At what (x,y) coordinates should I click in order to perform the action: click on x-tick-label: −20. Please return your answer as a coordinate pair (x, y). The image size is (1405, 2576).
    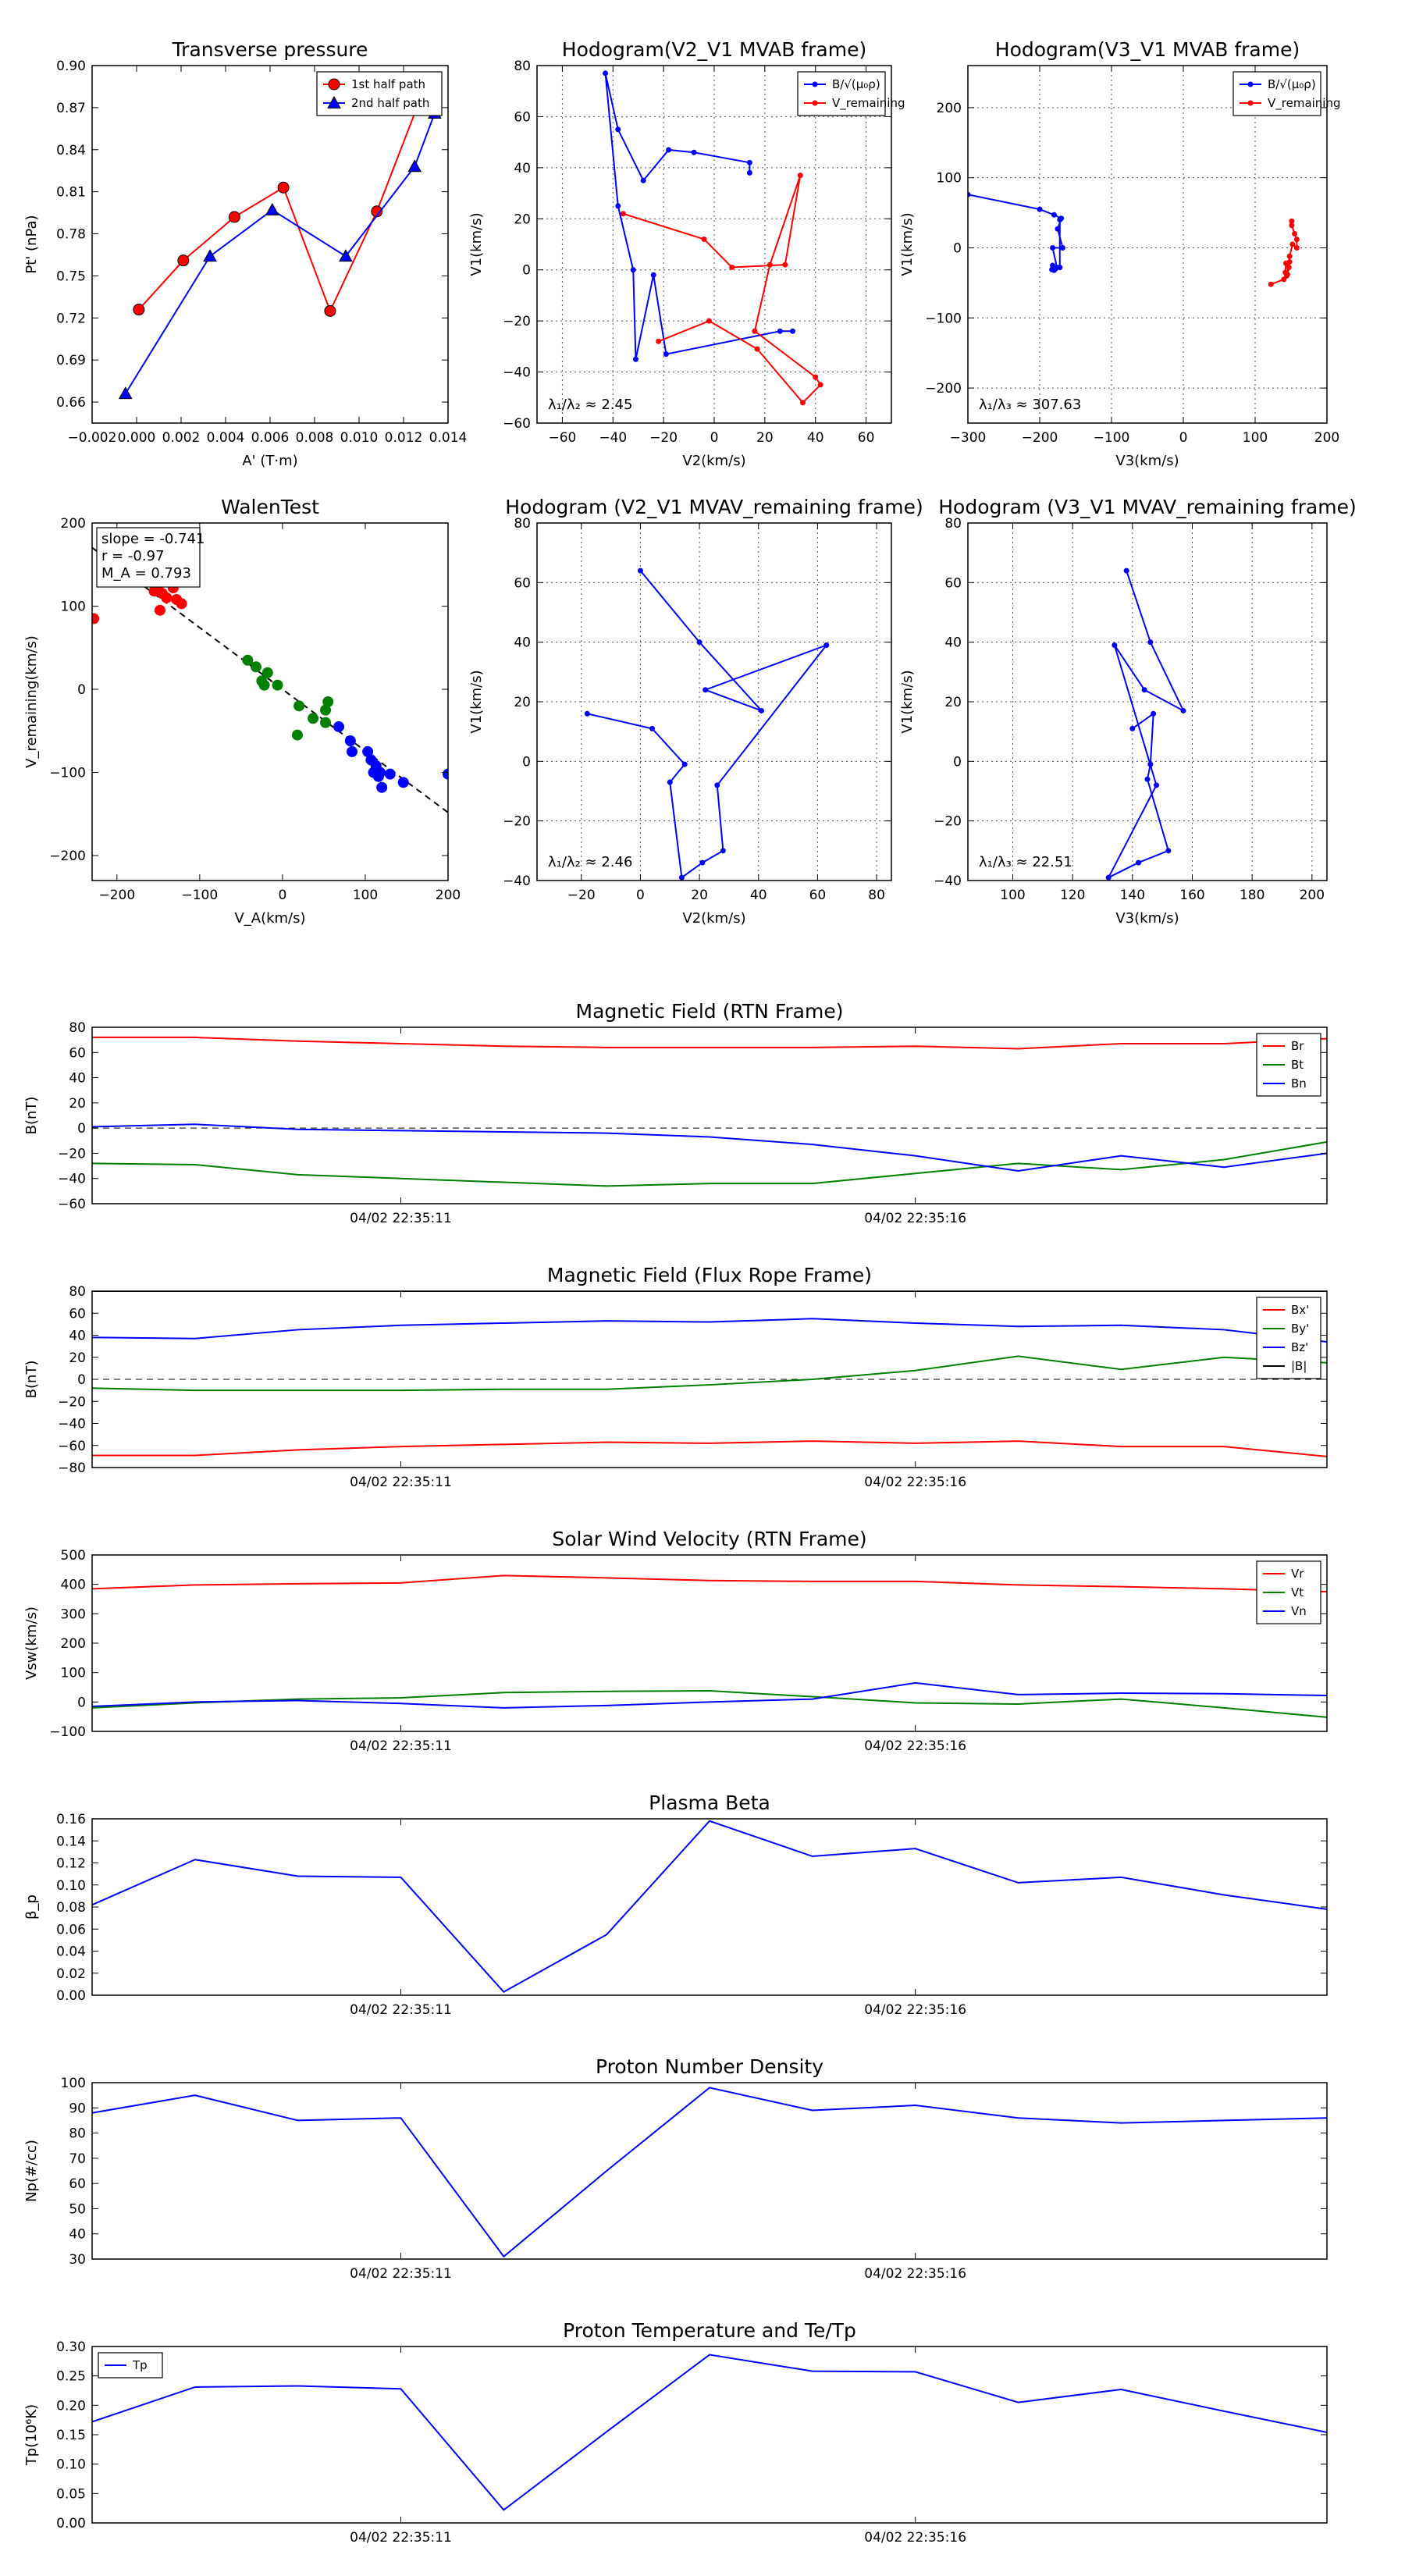
    Looking at the image, I should click on (581, 895).